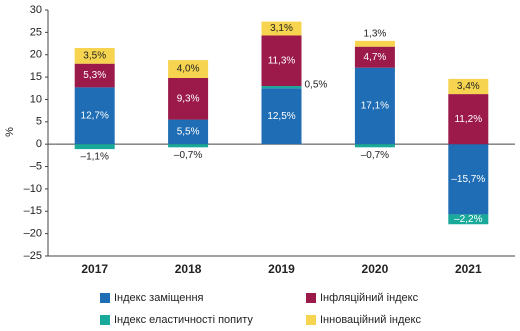 The image size is (520, 331). Describe the element at coordinates (39, 122) in the screenshot. I see `y-tick-label: 5` at that location.